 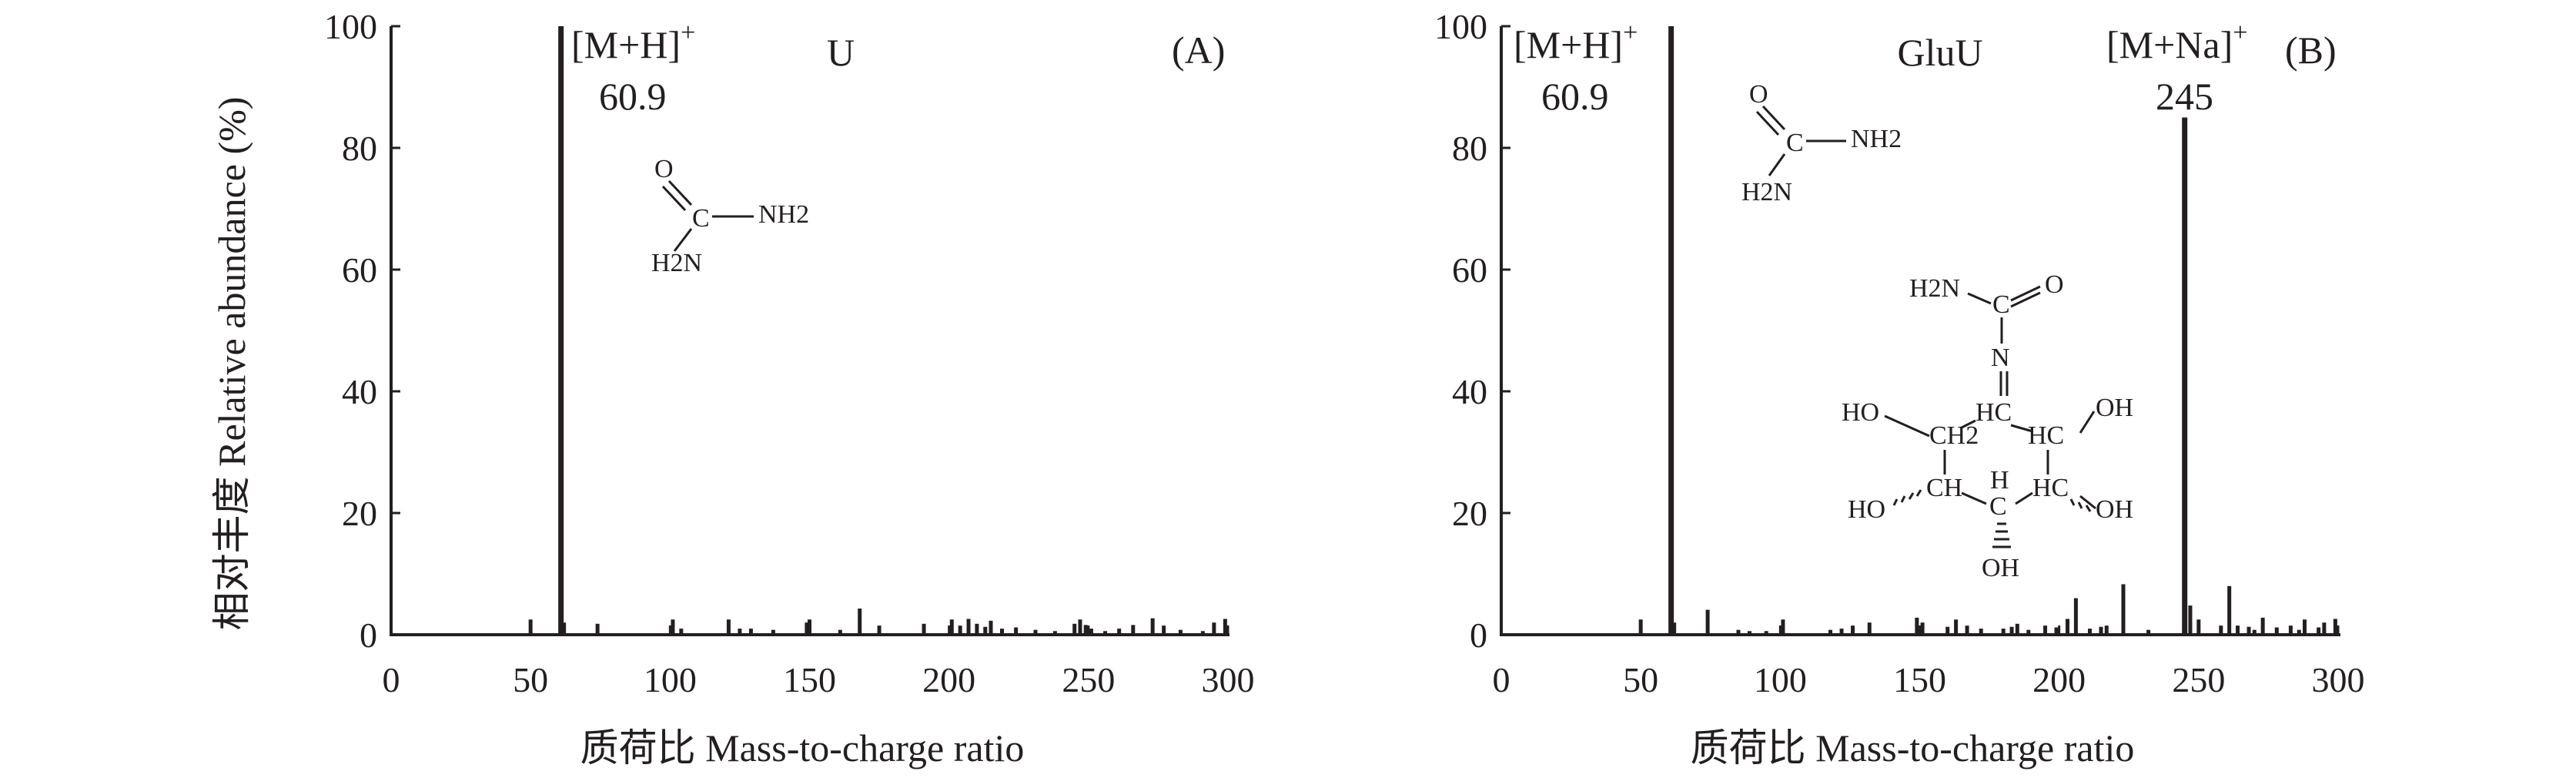 What do you see at coordinates (1861, 413) in the screenshot?
I see `atom-ho-g1: HO` at bounding box center [1861, 413].